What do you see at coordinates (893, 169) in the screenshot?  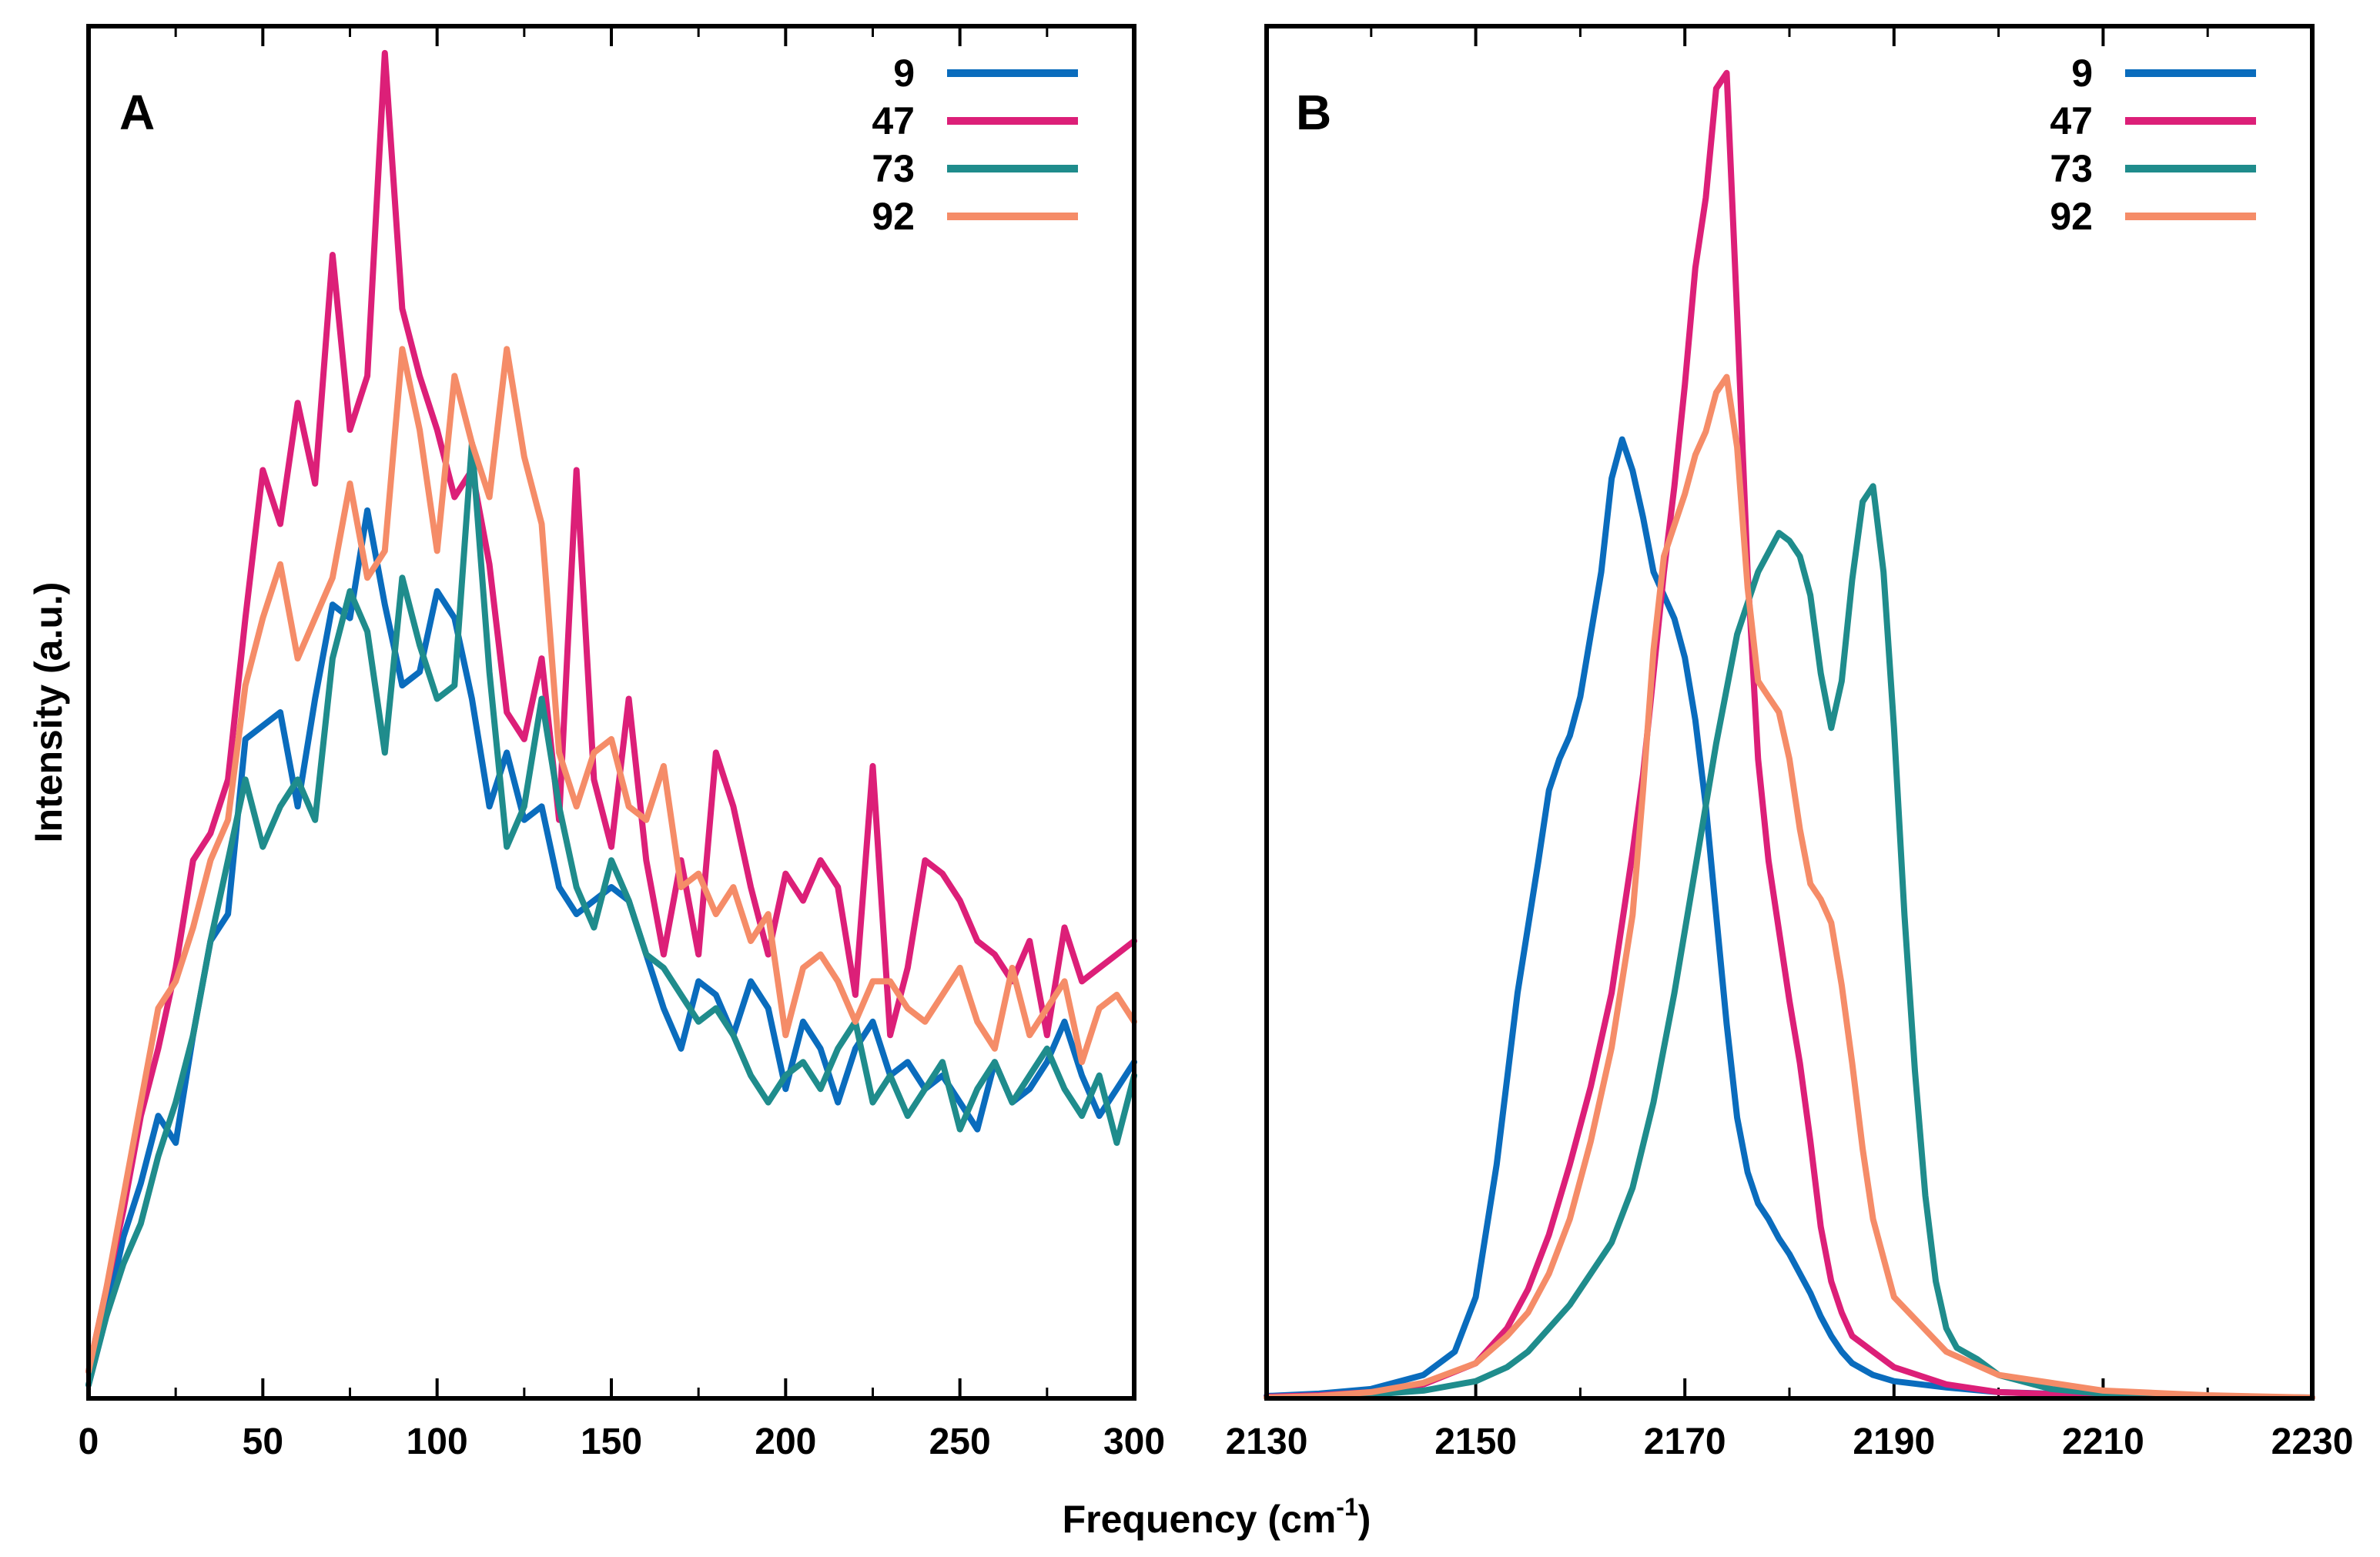 I see `panel-a-legend-label-73: 73` at bounding box center [893, 169].